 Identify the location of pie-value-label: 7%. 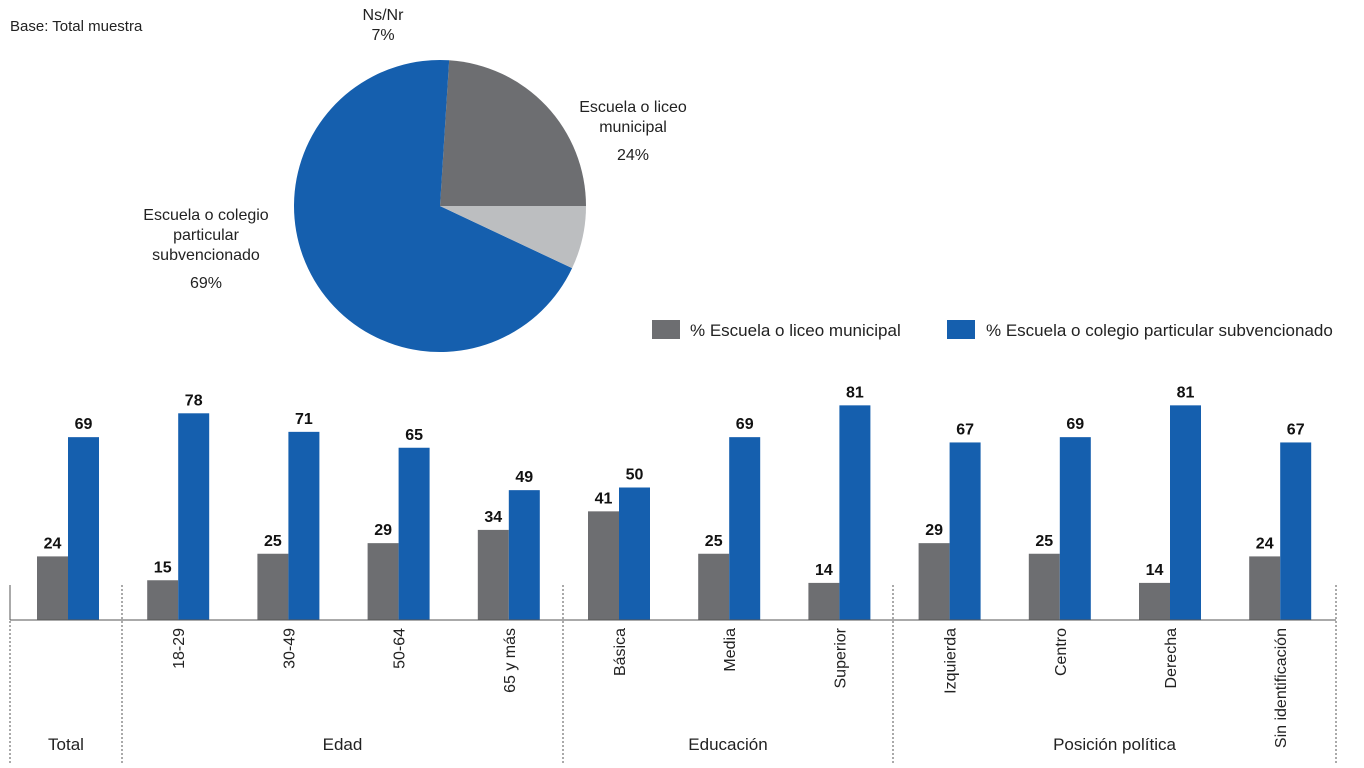
(382, 35).